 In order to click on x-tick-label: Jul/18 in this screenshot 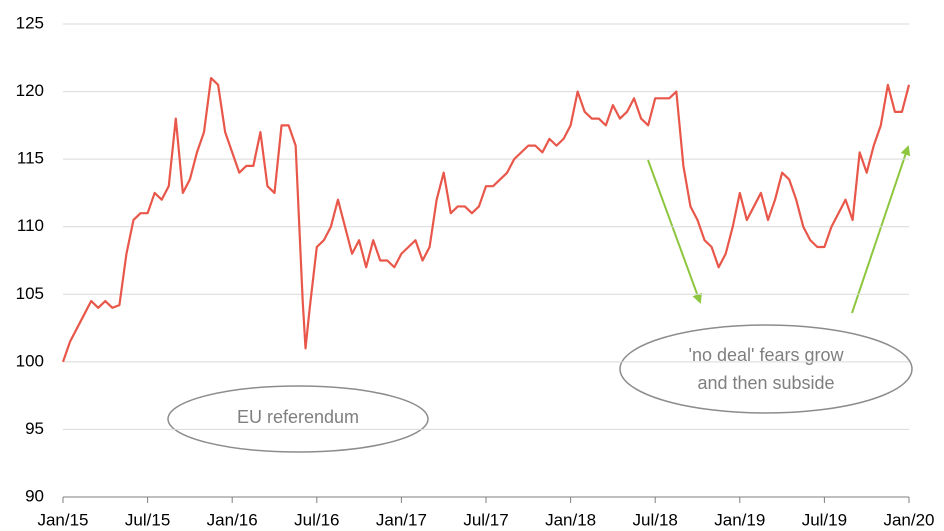, I will do `click(655, 519)`.